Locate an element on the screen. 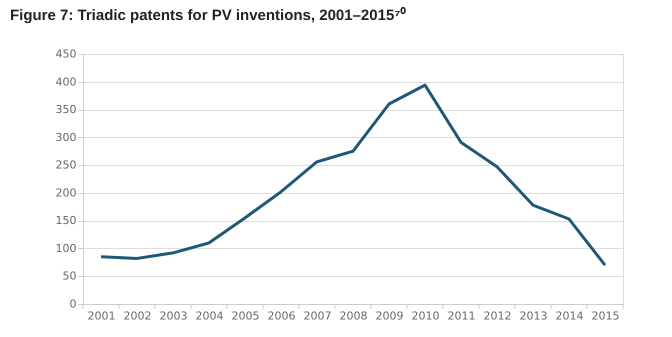 This screenshot has width=672, height=337. x-tick-label: 2013 is located at coordinates (534, 316).